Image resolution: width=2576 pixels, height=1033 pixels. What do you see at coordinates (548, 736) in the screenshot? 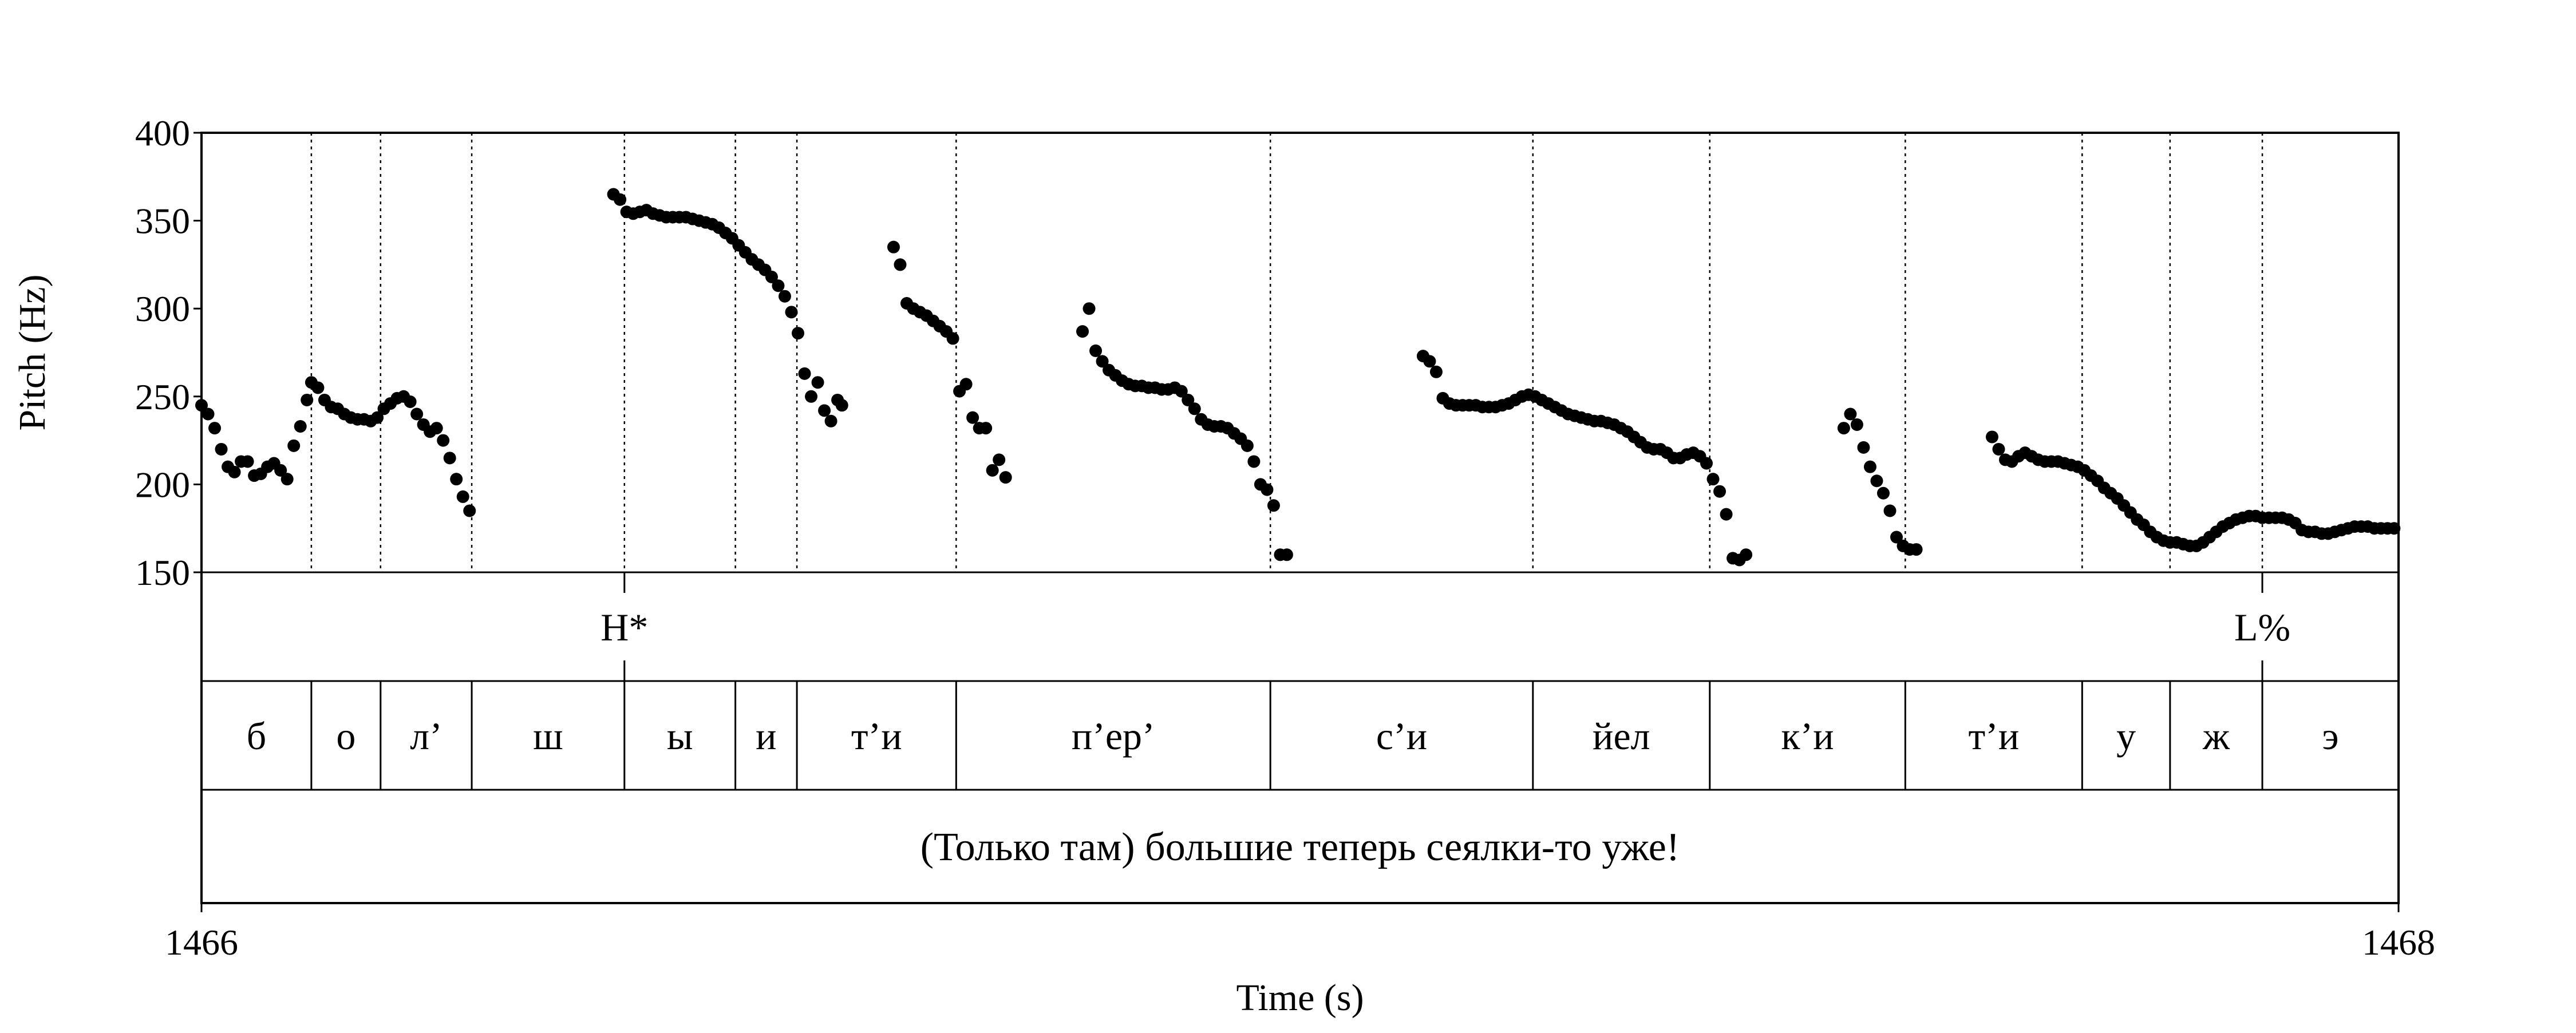
I see `segment-label: ш` at bounding box center [548, 736].